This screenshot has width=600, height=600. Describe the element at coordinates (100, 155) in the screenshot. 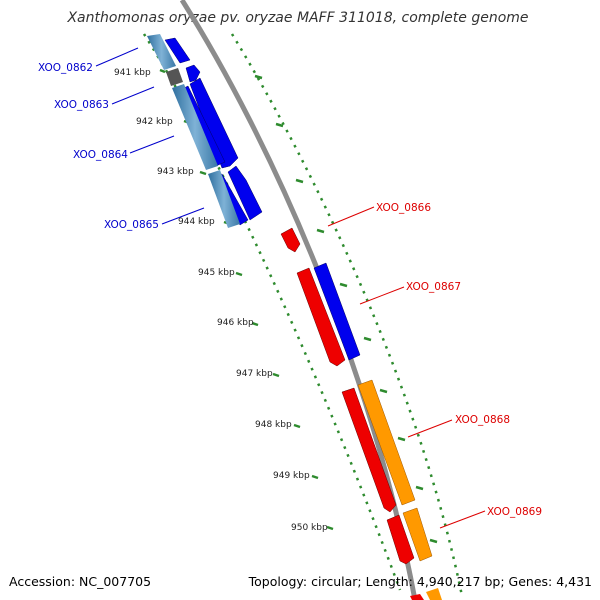

I see `gene-label-xoo-0864: XOO_0864` at that location.